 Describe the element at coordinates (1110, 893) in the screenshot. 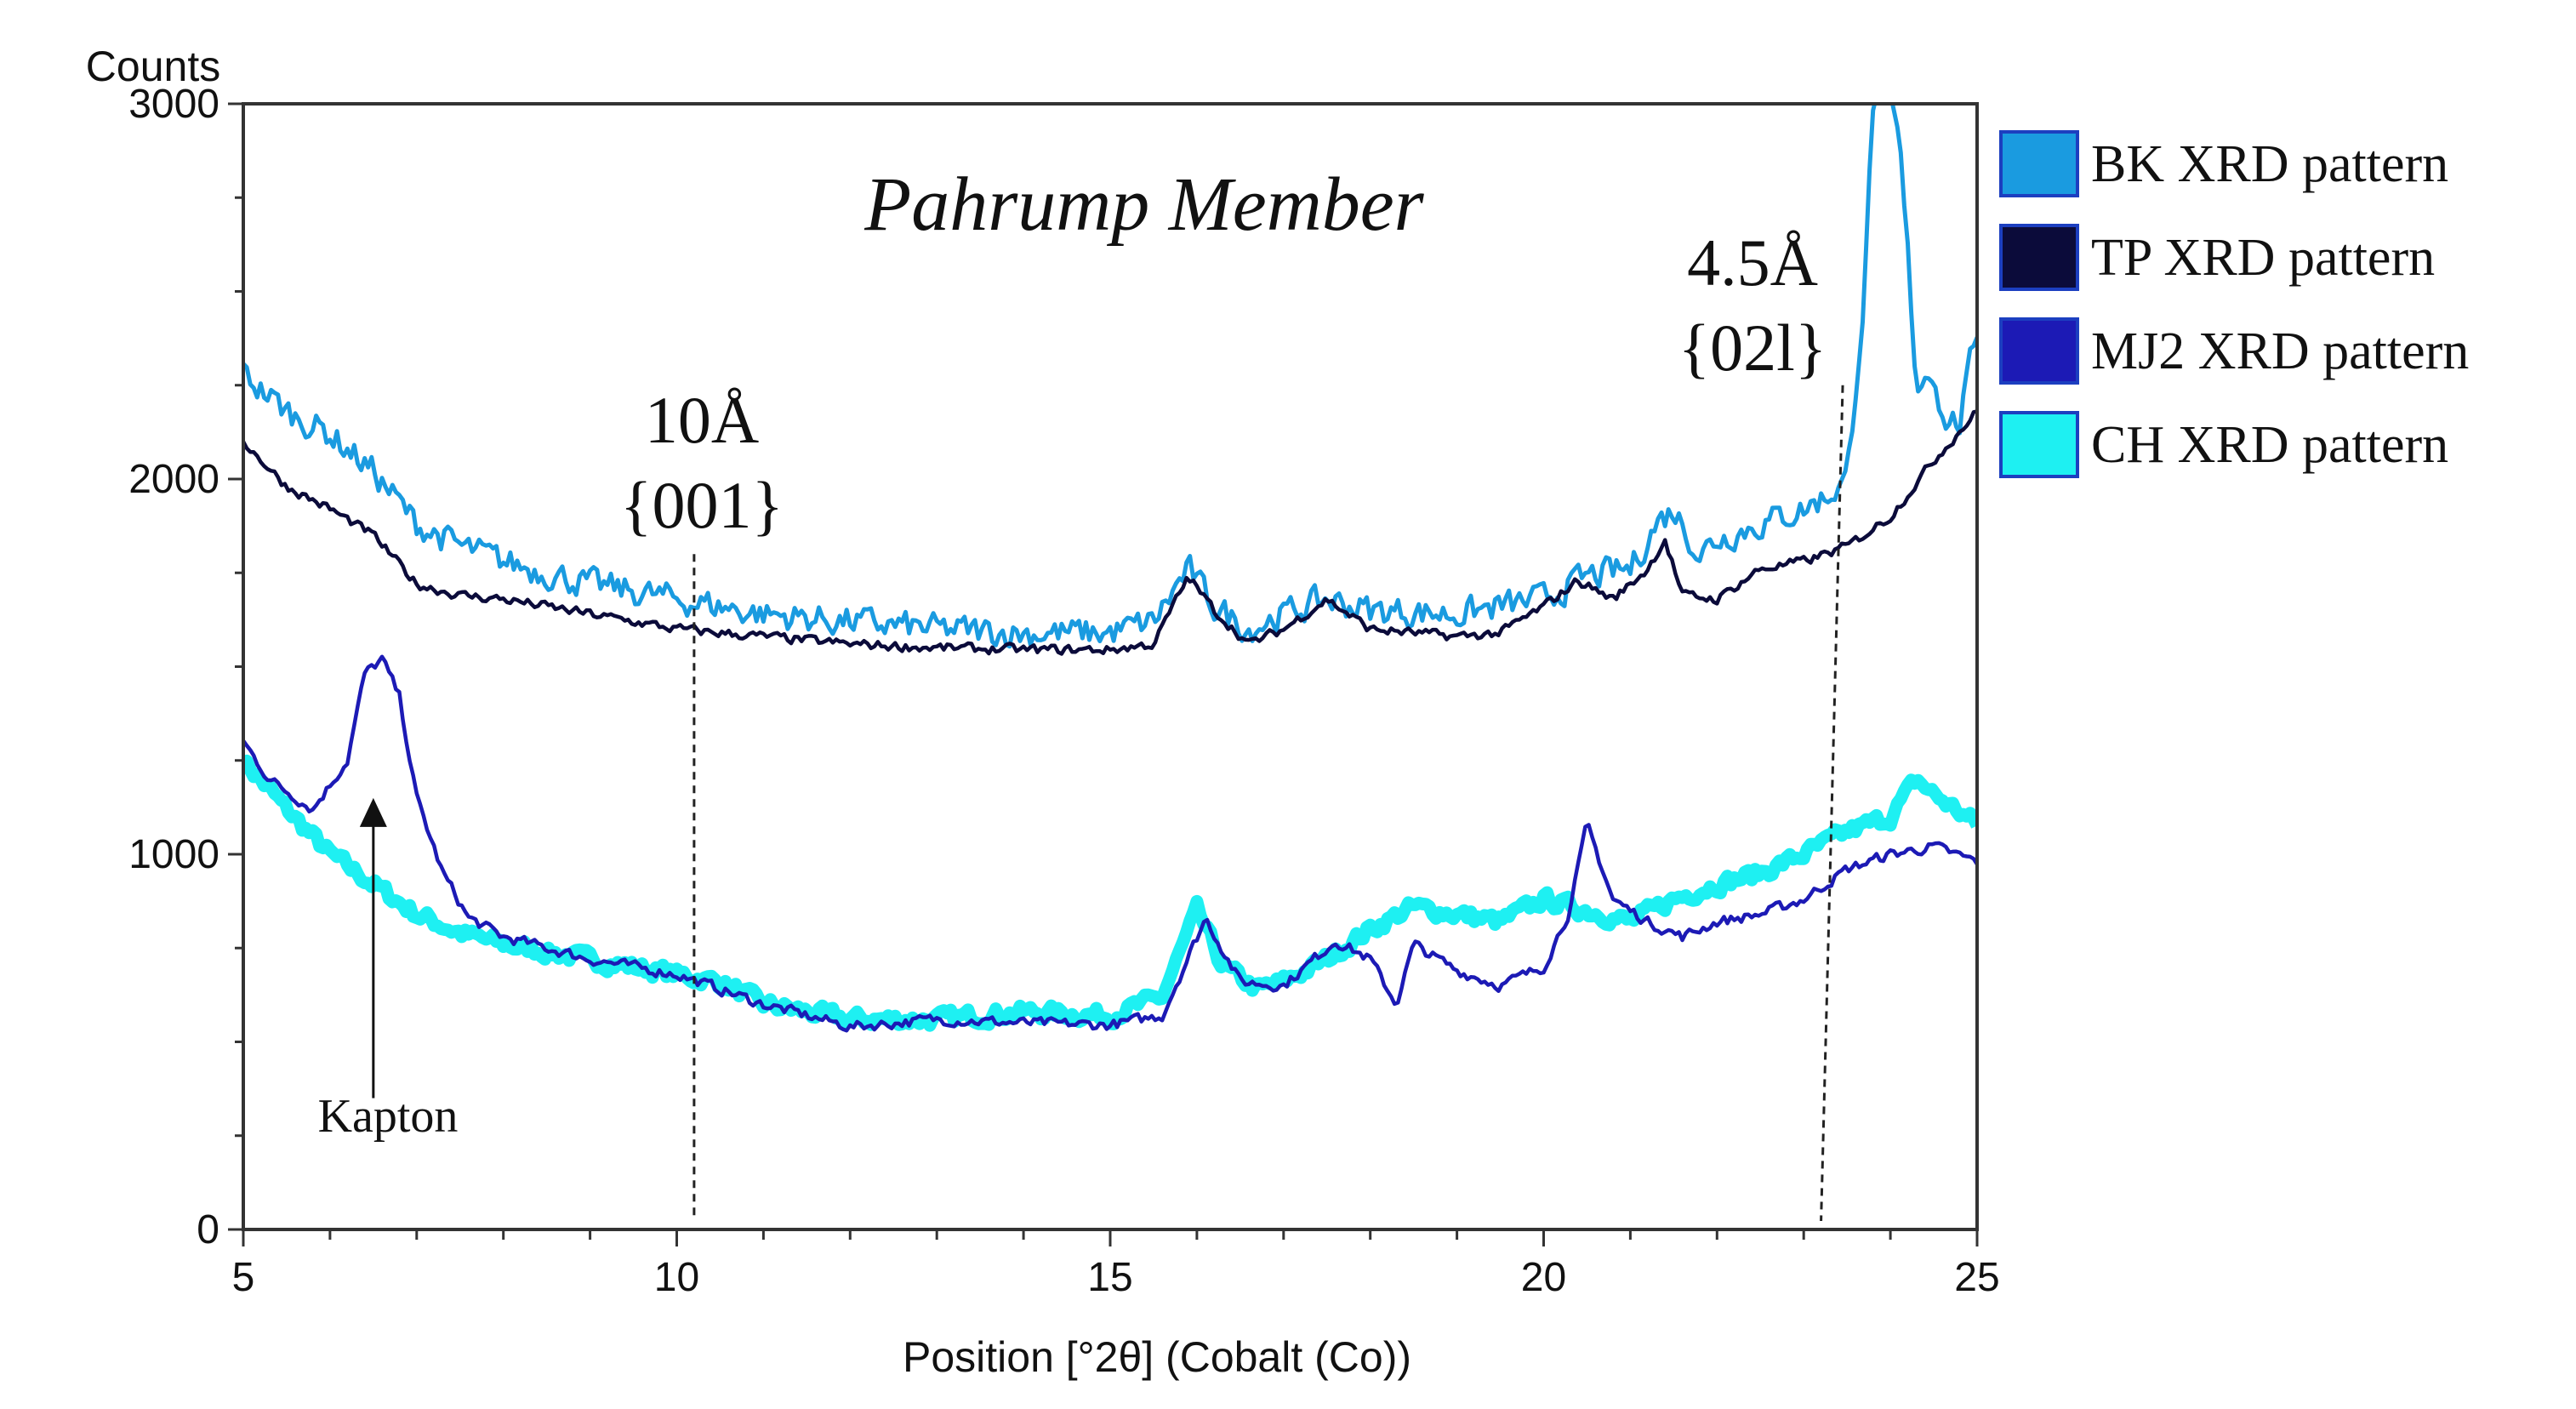

I see `ch-series-line` at that location.